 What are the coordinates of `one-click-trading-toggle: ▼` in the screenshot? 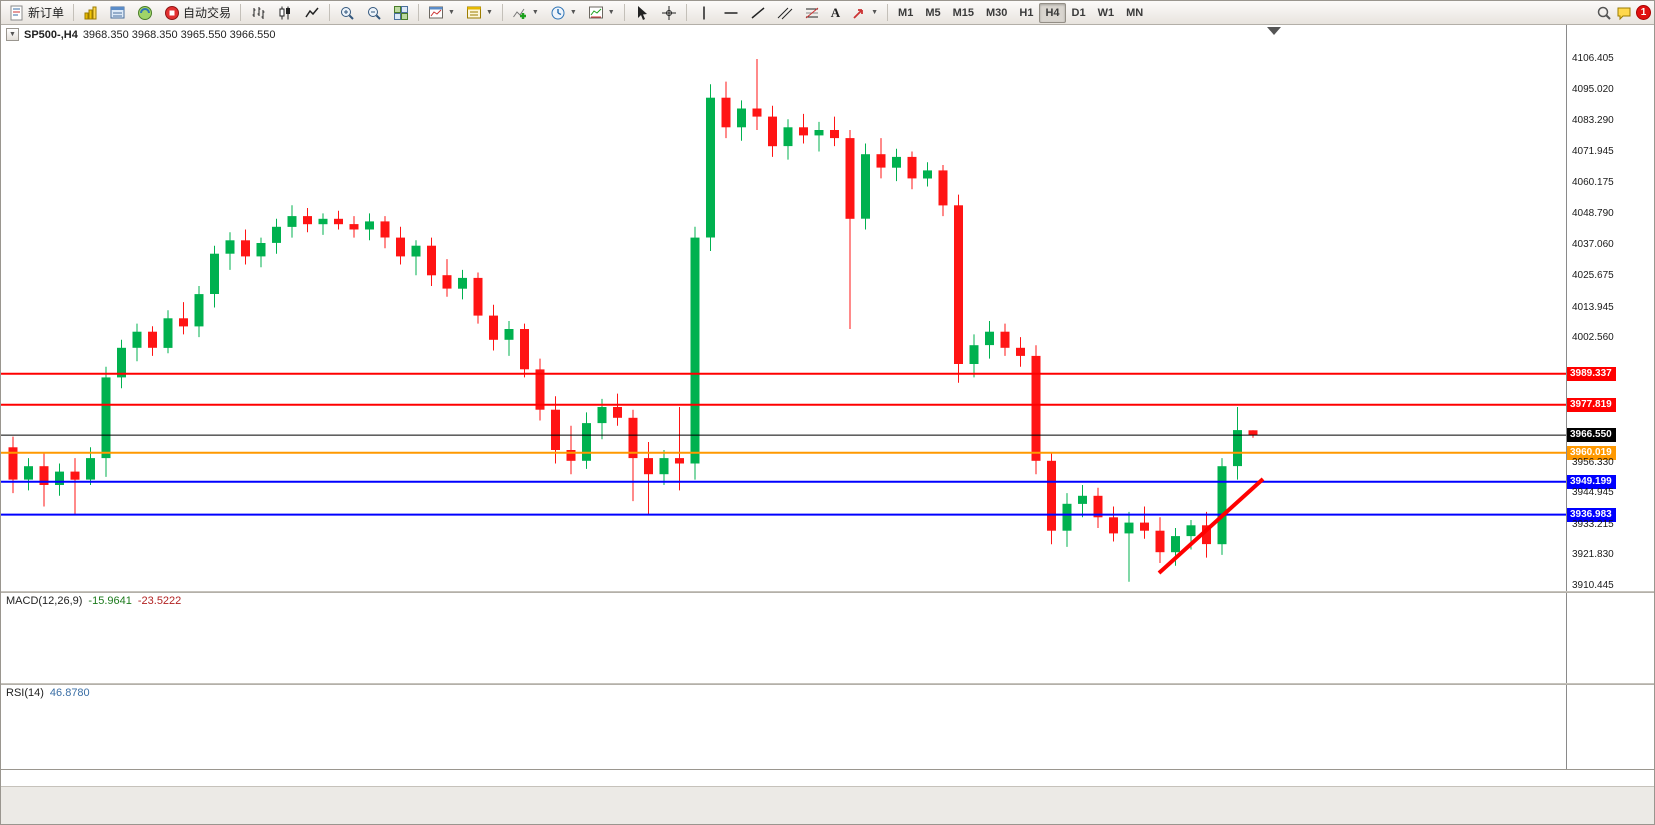 It's located at (12, 34).